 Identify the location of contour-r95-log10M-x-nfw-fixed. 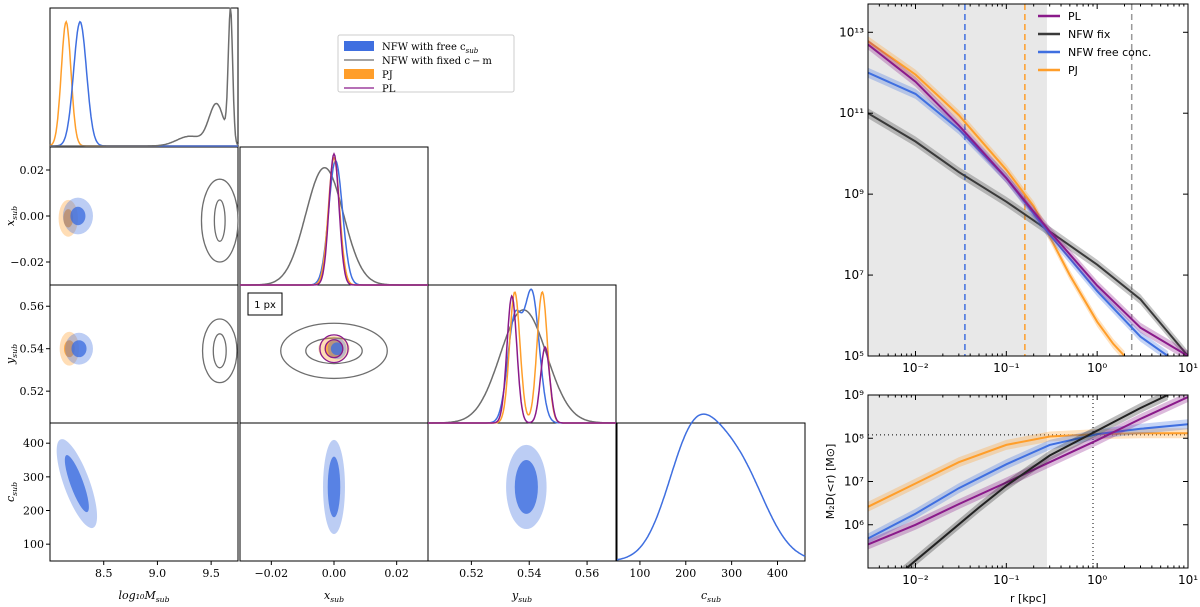
(219, 220).